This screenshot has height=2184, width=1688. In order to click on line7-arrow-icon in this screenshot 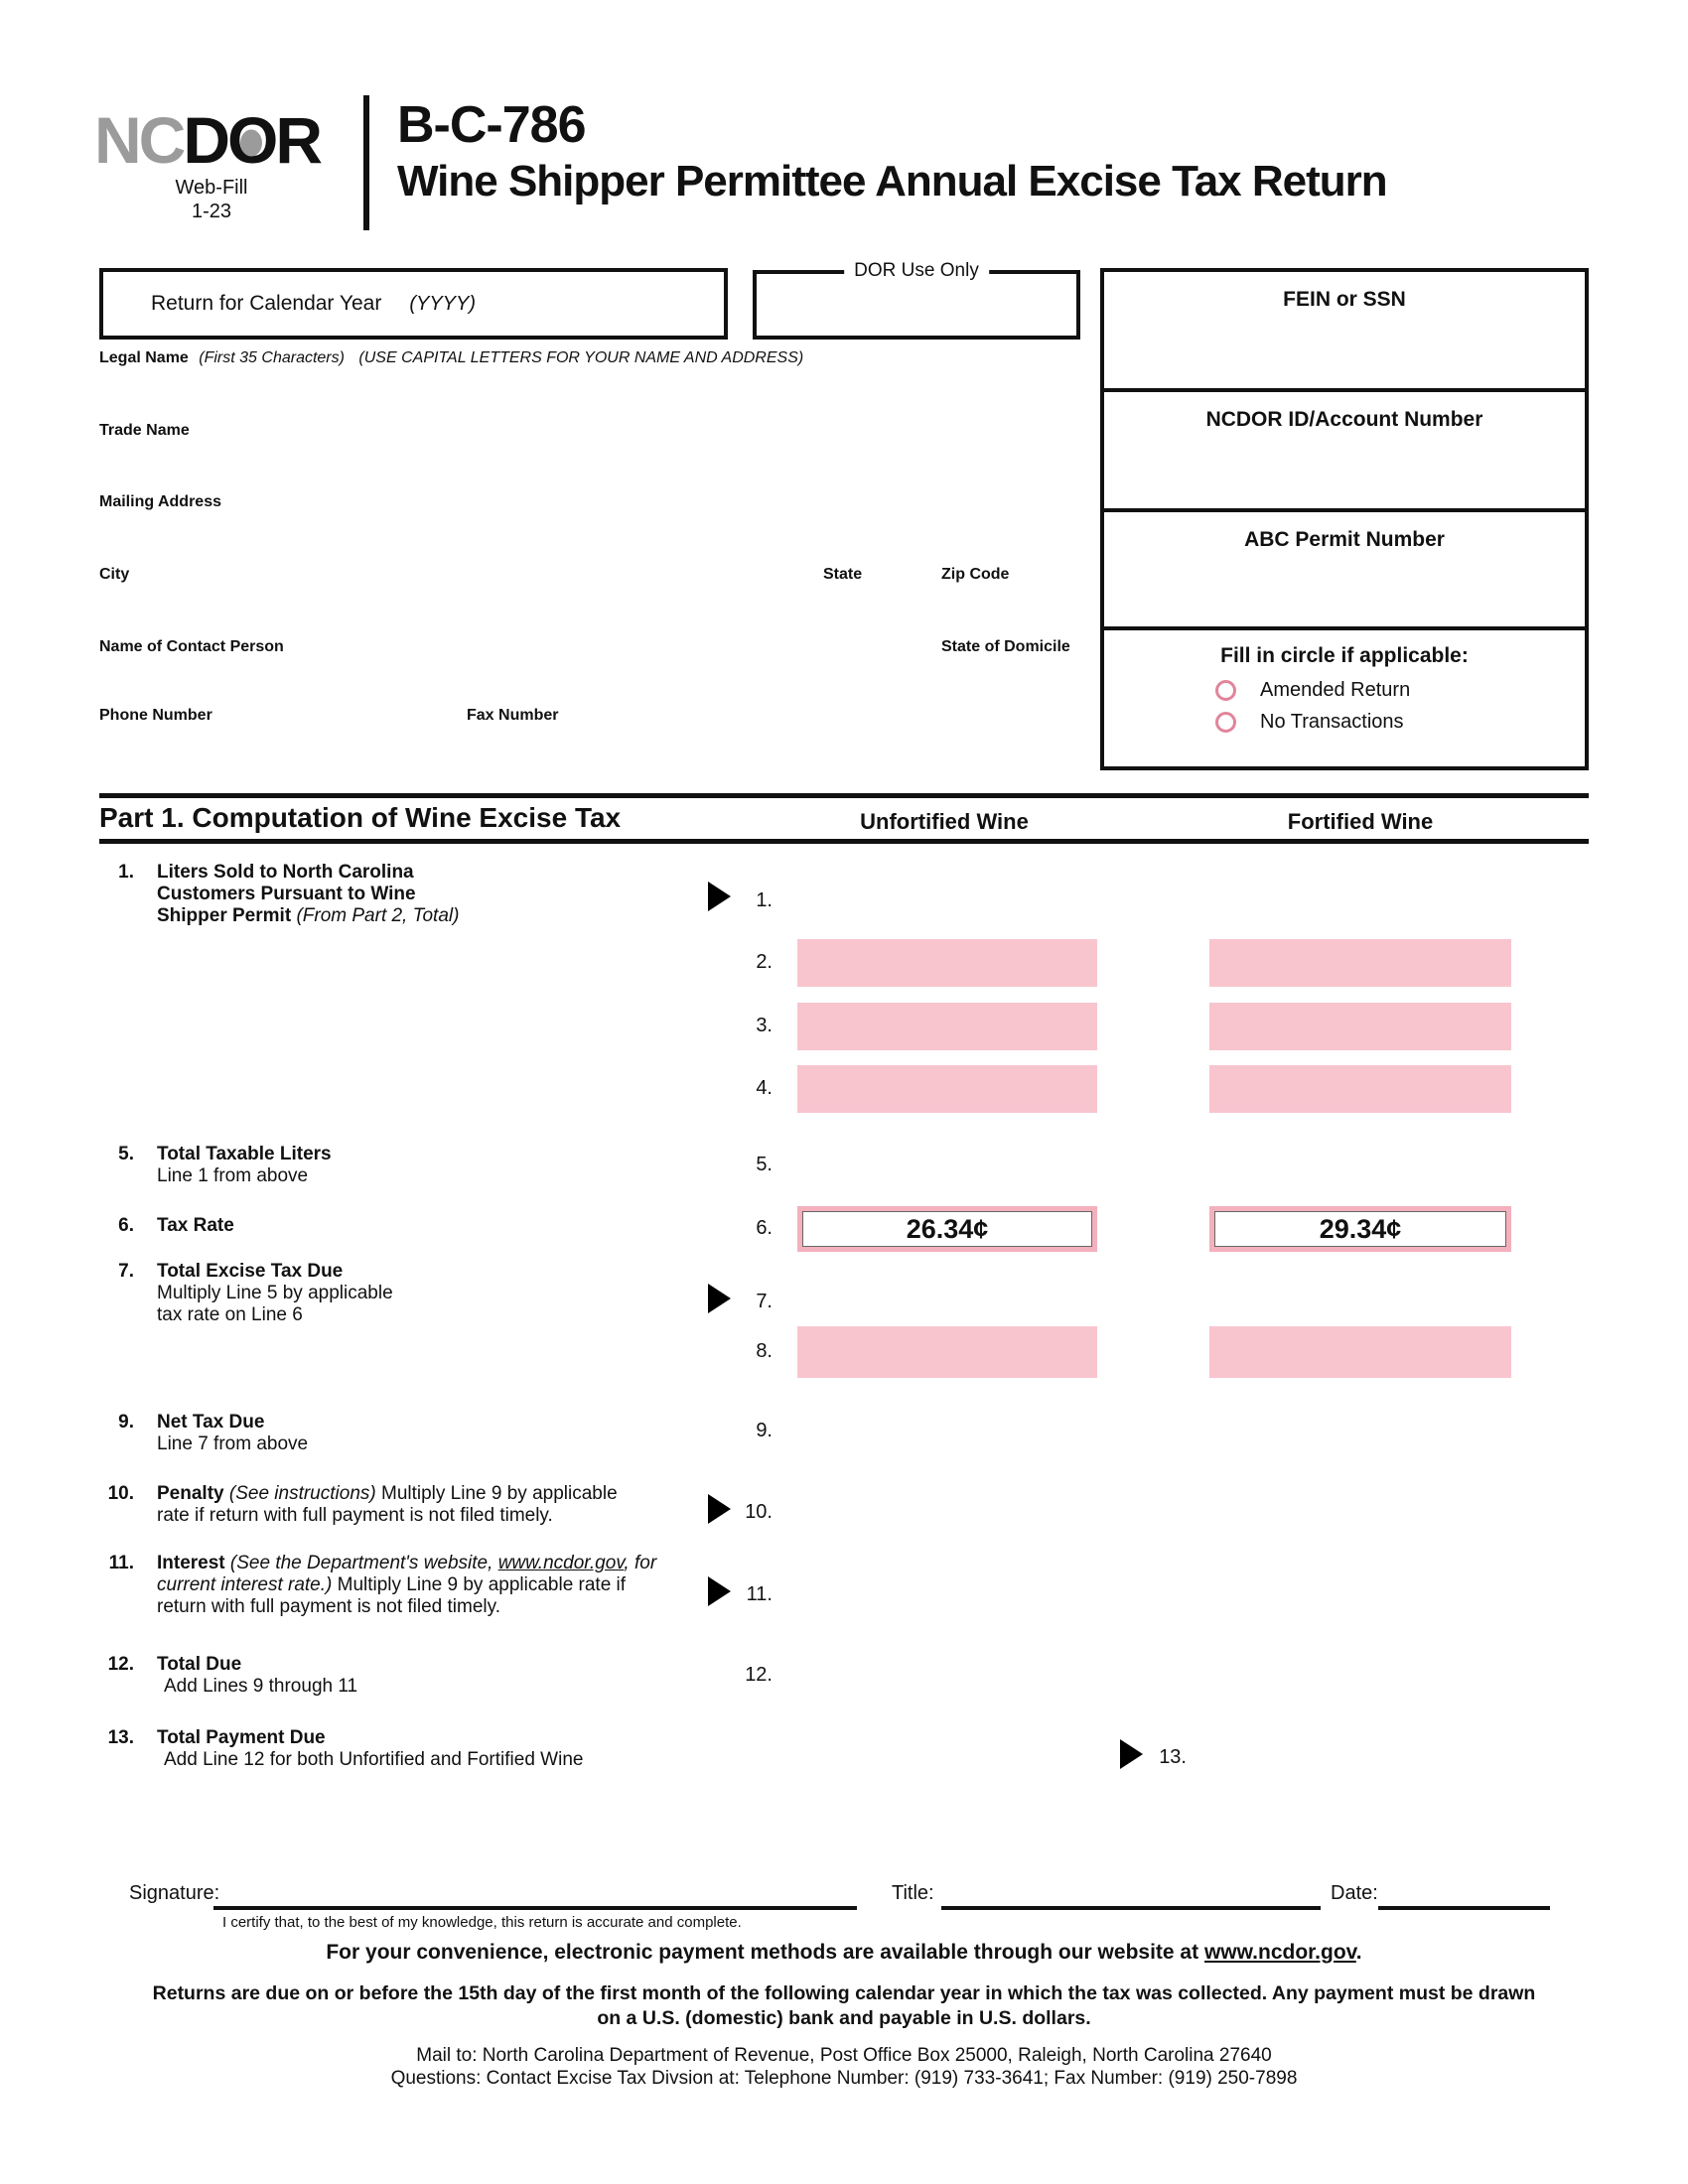, I will do `click(719, 1298)`.